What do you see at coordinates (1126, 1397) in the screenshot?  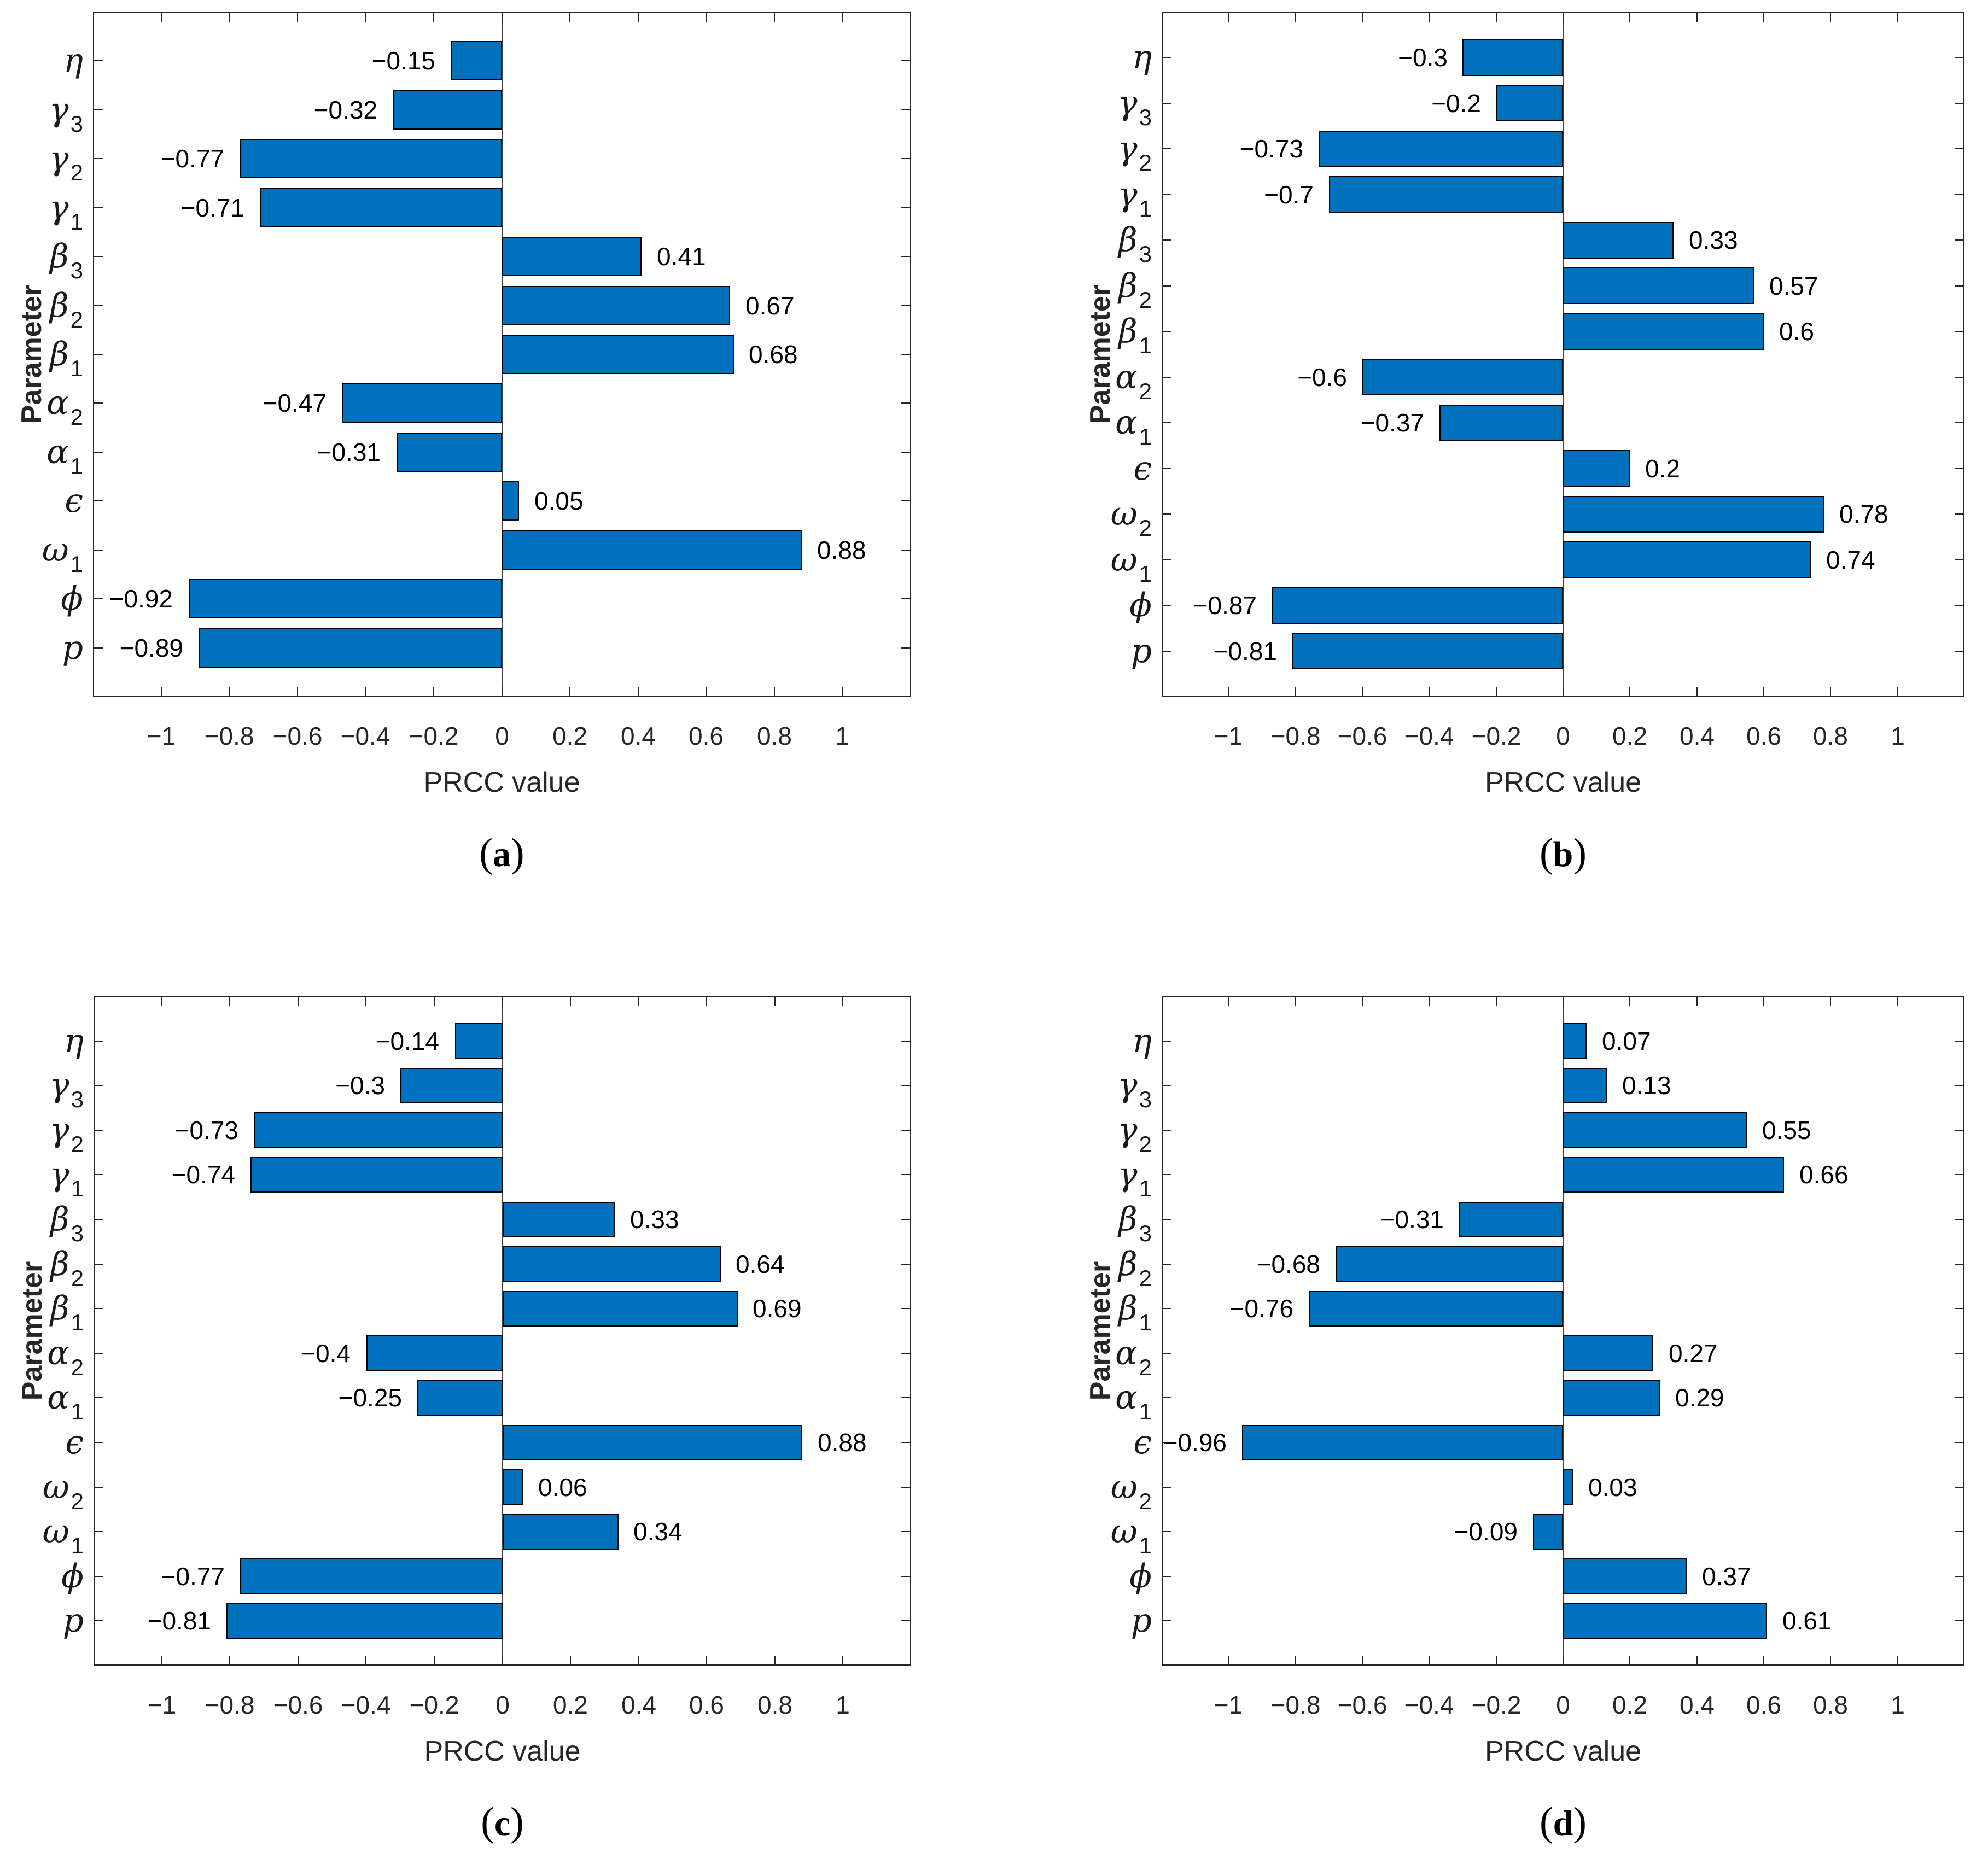 I see `parameter-symbol: α` at bounding box center [1126, 1397].